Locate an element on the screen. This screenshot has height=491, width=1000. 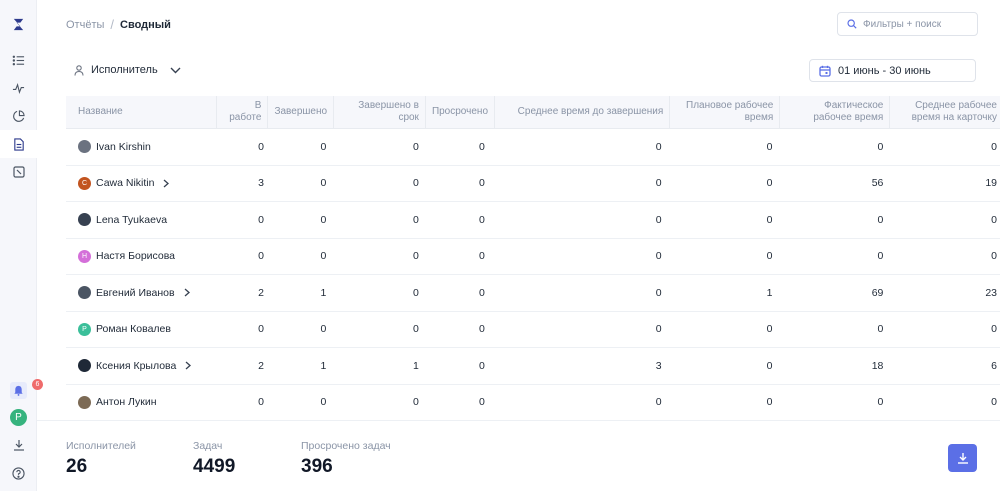
cell-avg-time-per-card: 19 is located at coordinates (991, 183).